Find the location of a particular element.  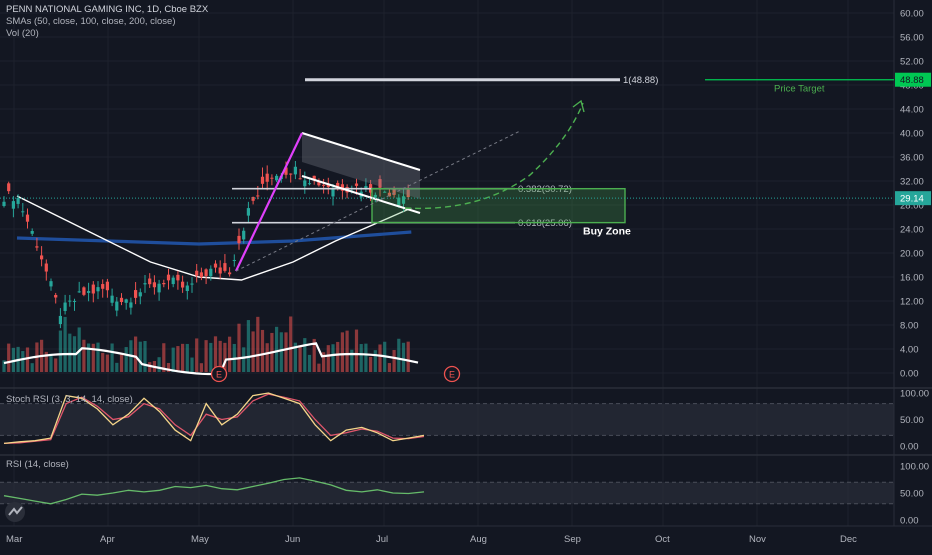

target-price-badge is located at coordinates (913, 79).